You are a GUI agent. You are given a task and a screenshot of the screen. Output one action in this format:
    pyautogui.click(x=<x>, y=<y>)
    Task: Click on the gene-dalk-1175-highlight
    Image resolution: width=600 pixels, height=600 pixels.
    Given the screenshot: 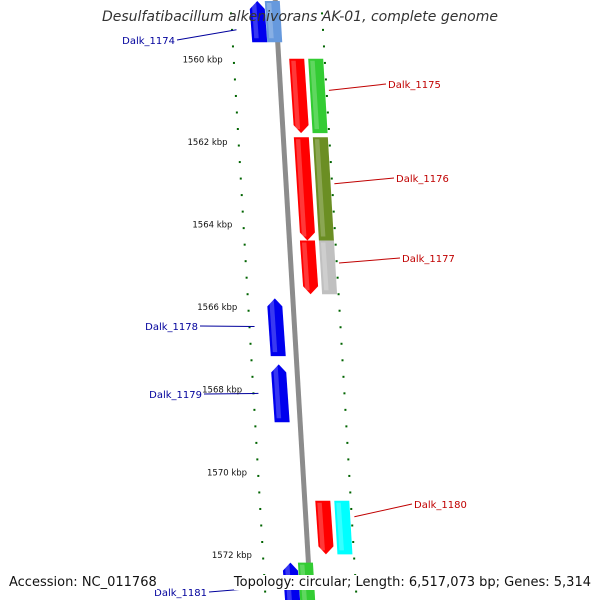 What is the action you would take?
    pyautogui.click(x=296, y=95)
    